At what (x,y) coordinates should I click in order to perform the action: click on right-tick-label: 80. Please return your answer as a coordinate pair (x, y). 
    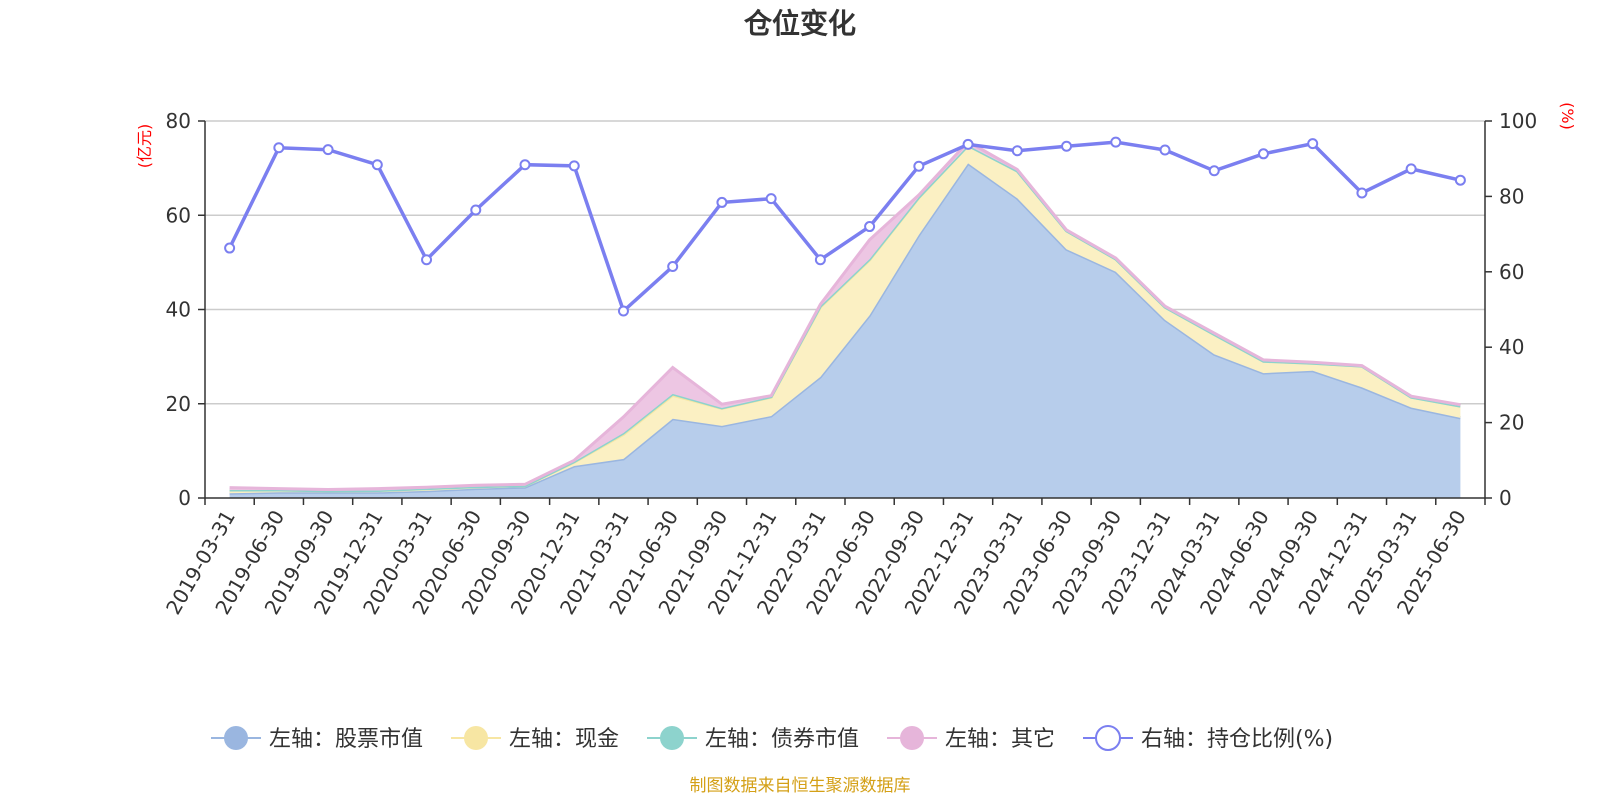
    Looking at the image, I should click on (1511, 196).